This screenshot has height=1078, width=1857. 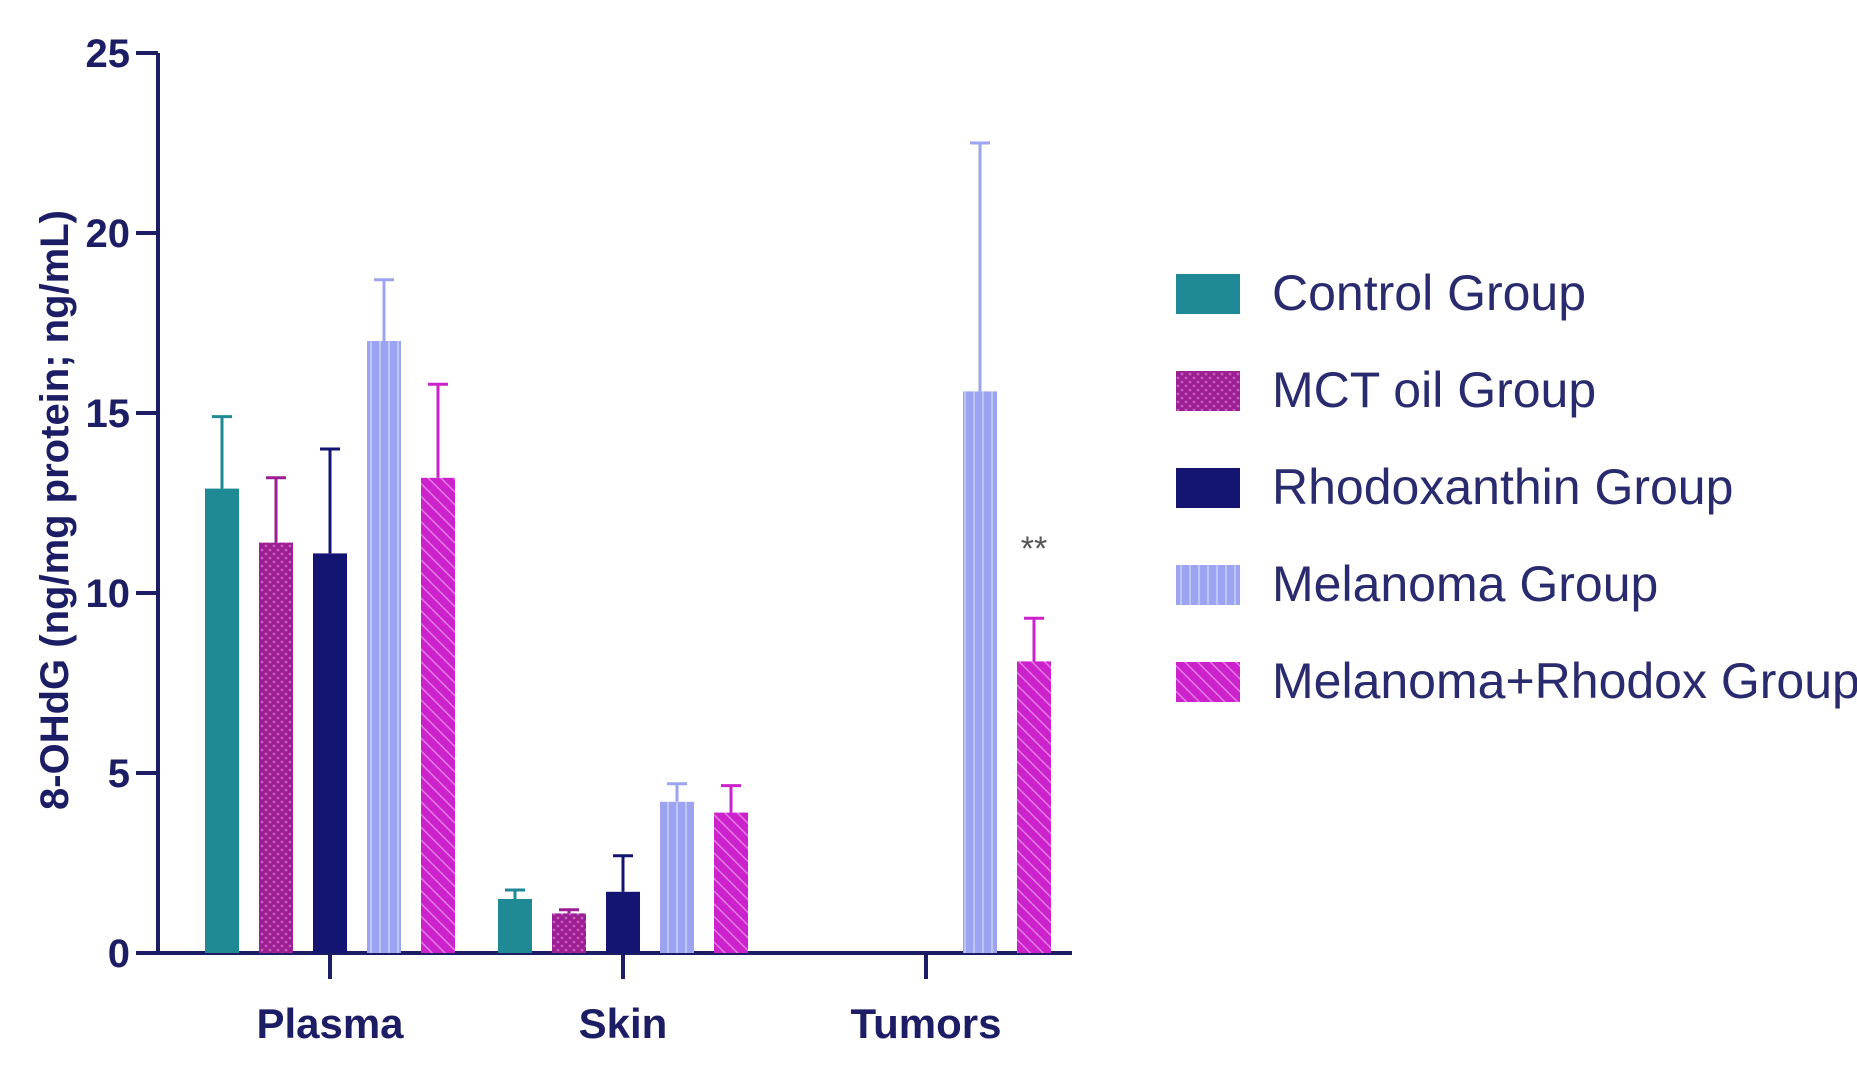 I want to click on legend-label: Control Group, so click(x=1429, y=293).